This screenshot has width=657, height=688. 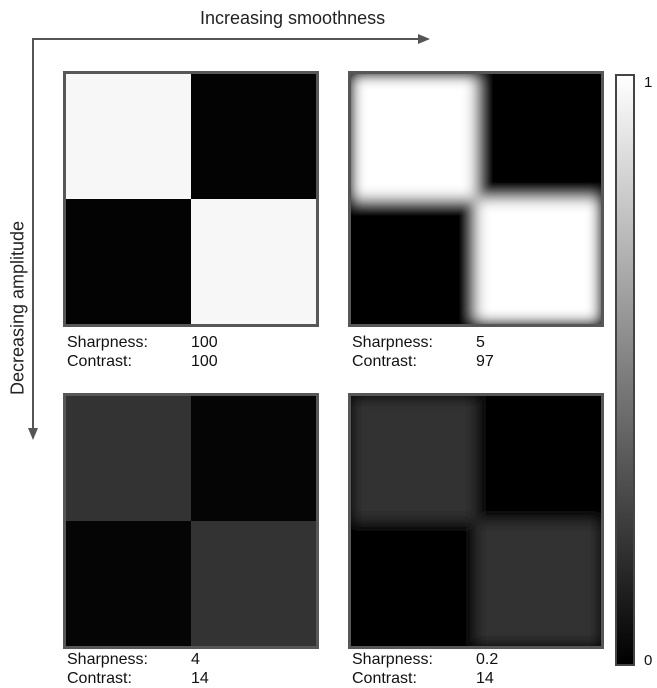 I want to click on caption-panel-2: Sharpness: 5 Contrast: 97, so click(x=423, y=352).